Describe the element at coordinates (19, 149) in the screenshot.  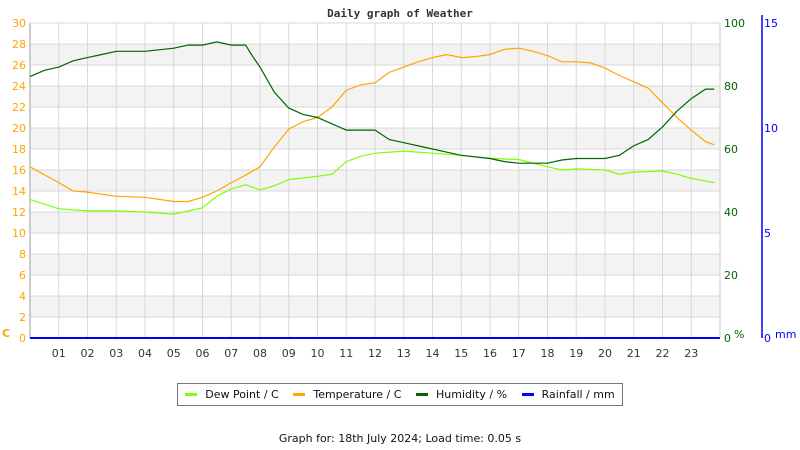
I see `left-tick-label: 18` at that location.